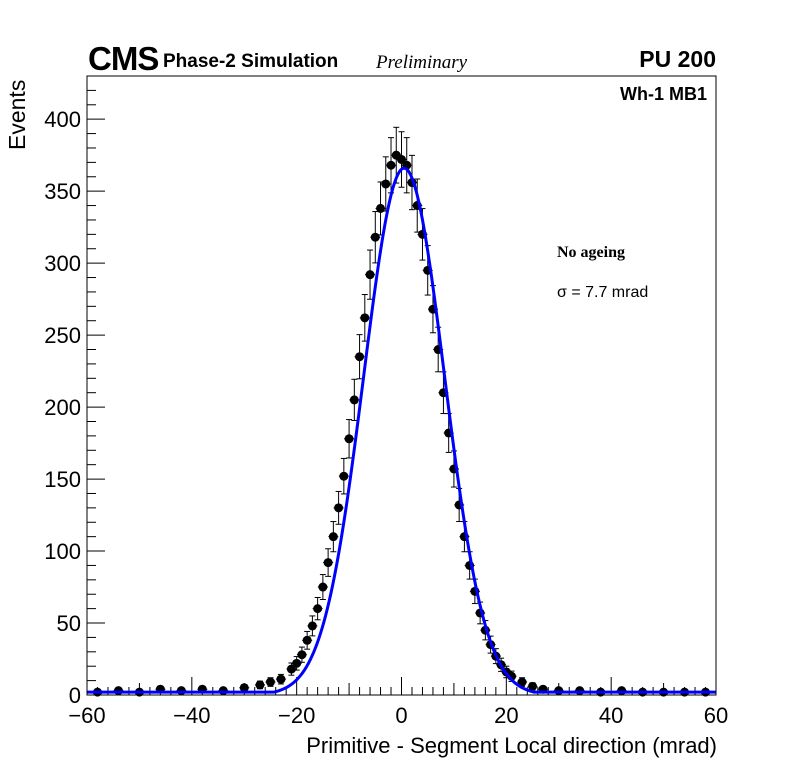 Image resolution: width=796 pixels, height=772 pixels. What do you see at coordinates (123, 58) in the screenshot?
I see `experiment-logo-text: CMS` at bounding box center [123, 58].